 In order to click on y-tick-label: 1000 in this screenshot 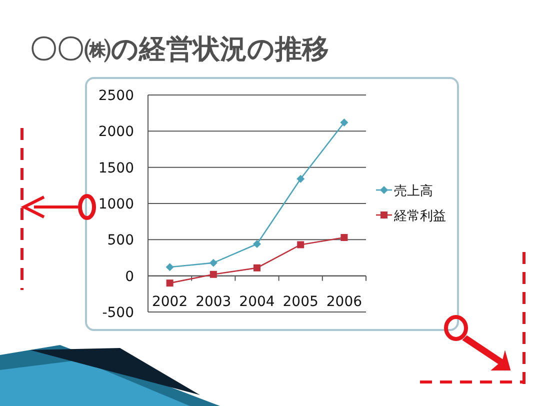, I will do `click(116, 204)`.